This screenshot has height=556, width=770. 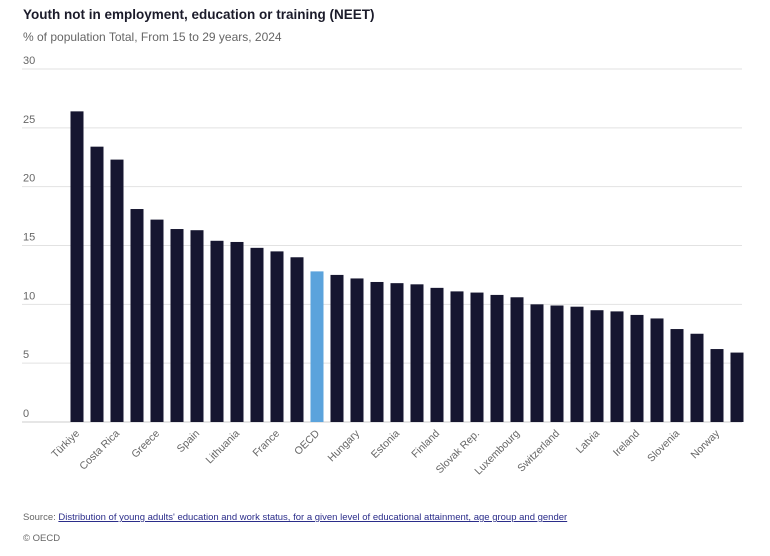 I want to click on bar-bar3, so click(x=137, y=315).